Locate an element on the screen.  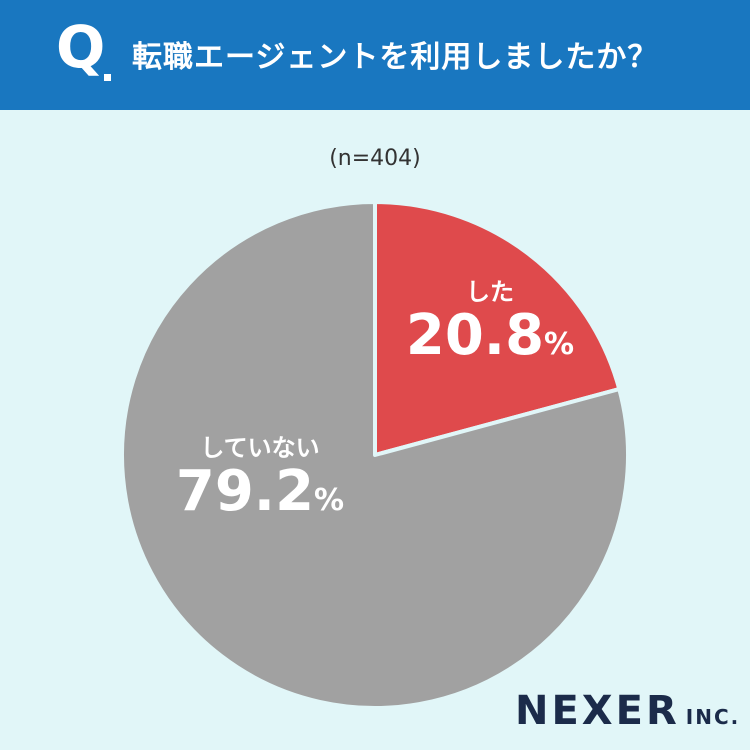
slice-label-no: していない 79.2% is located at coordinates (260, 475).